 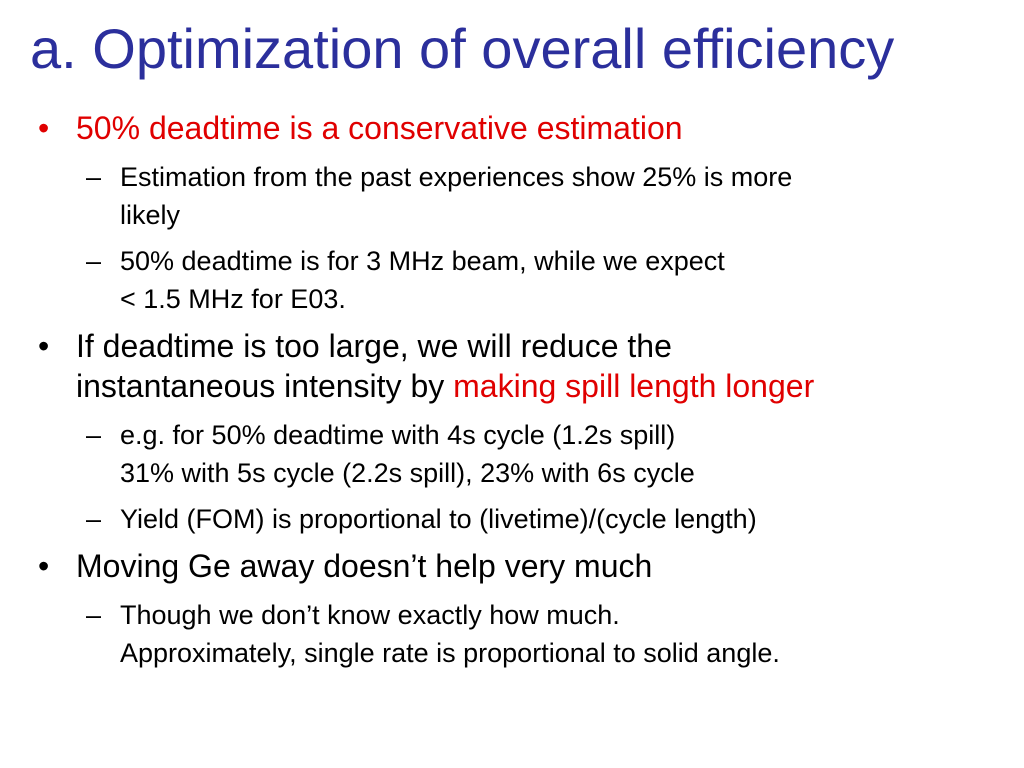 I want to click on slide-title: a. Optimization of overall efficiency, so click(x=462, y=48).